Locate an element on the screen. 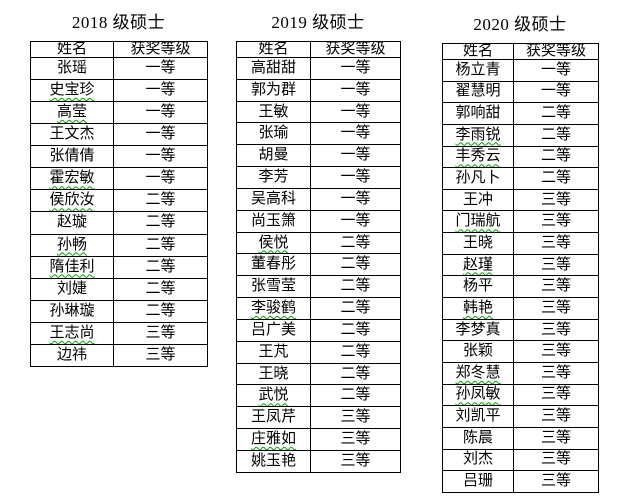 This screenshot has width=623, height=500. student-name: 胡曼 is located at coordinates (273, 155).